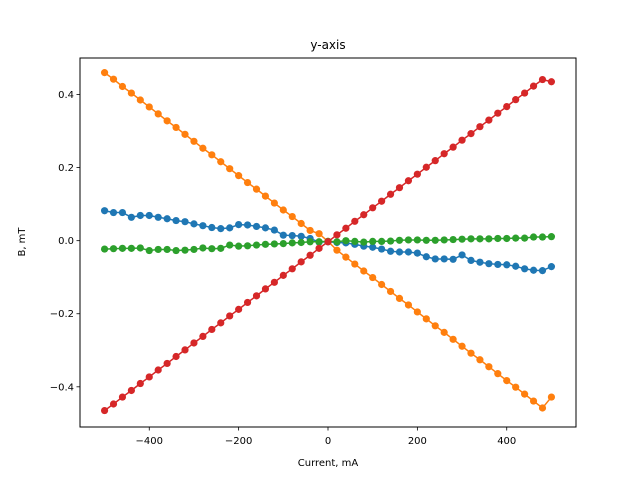 This screenshot has height=480, width=640. I want to click on x-tick-label: 400, so click(506, 441).